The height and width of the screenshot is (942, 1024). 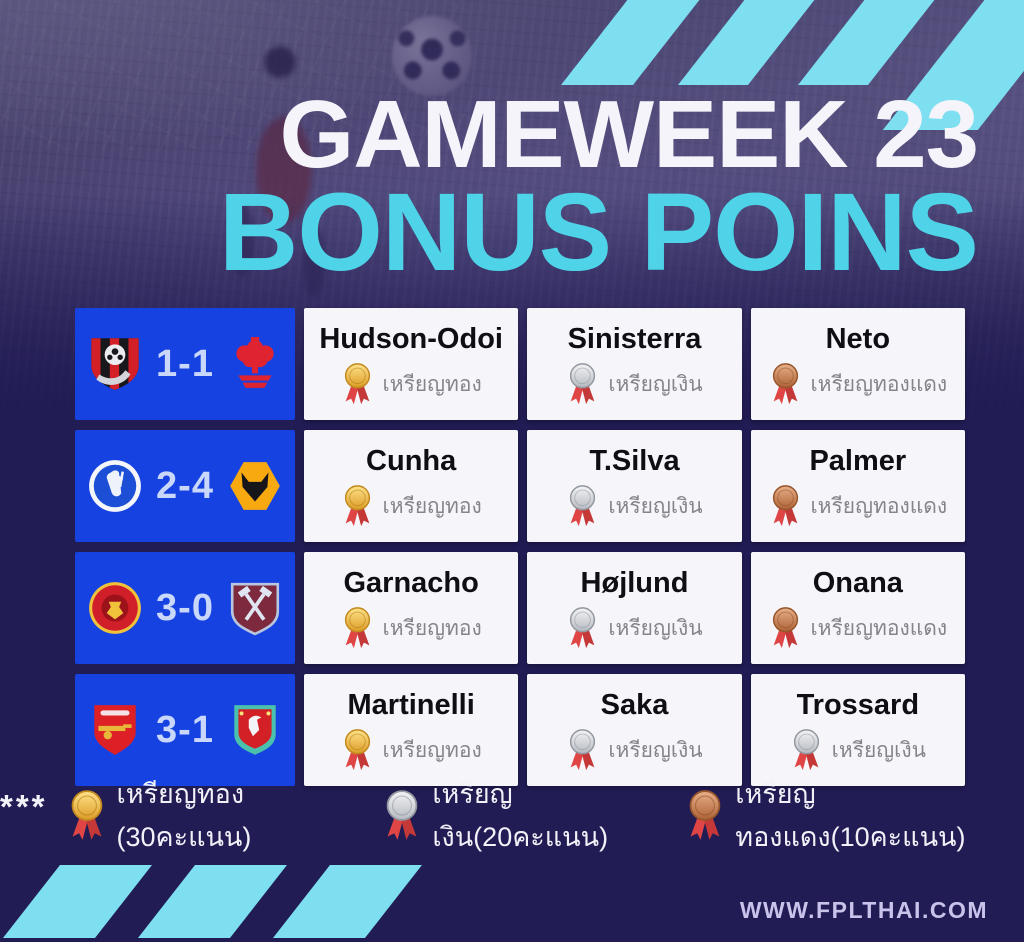 What do you see at coordinates (858, 461) in the screenshot?
I see `player-name: Palmer` at bounding box center [858, 461].